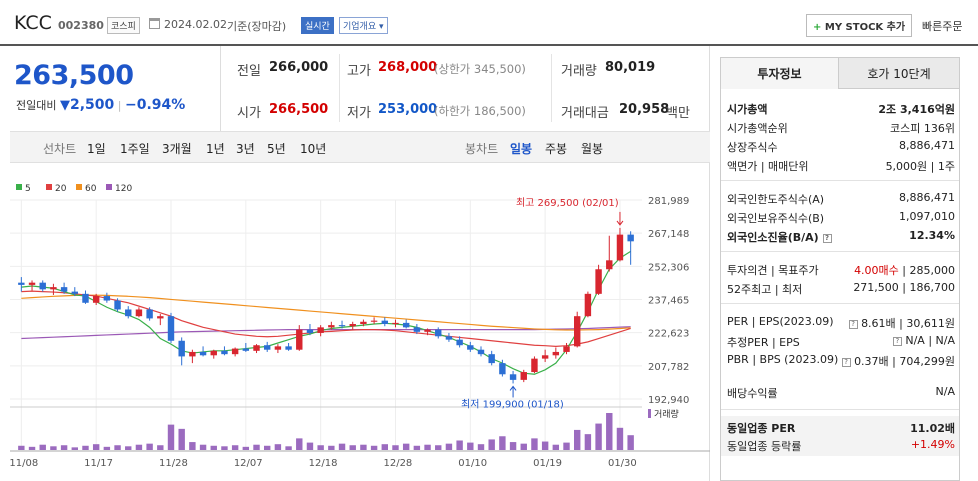 This screenshot has height=481, width=978. I want to click on max-price-label: 최고 269,500 (02/01), so click(567, 203).